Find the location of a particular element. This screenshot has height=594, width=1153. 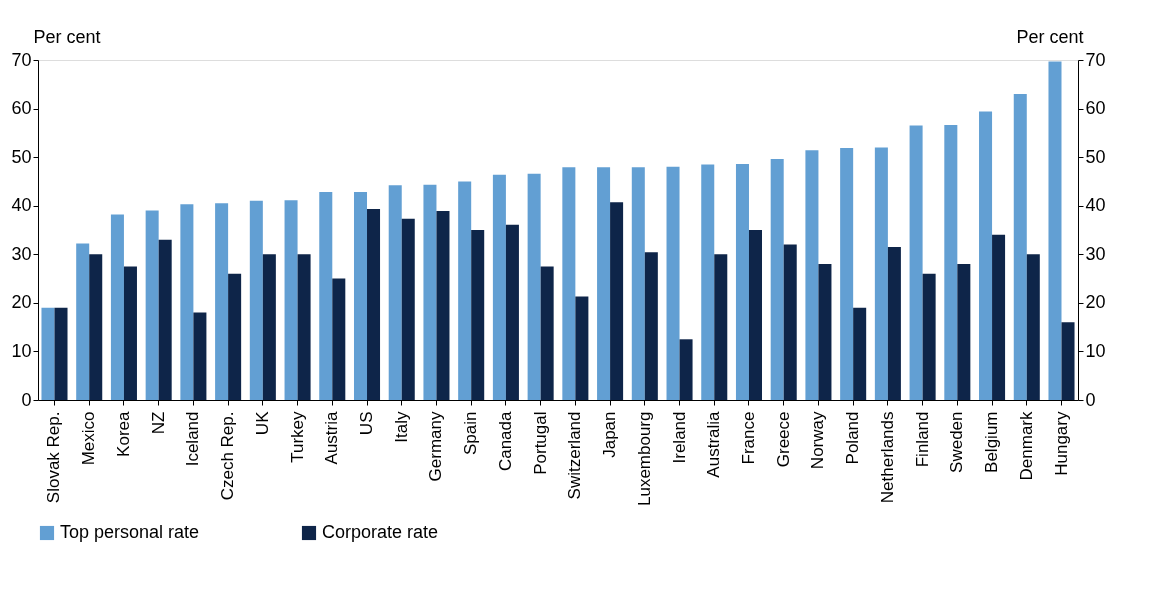

y2-tick-label: 30 is located at coordinates (1095, 253).